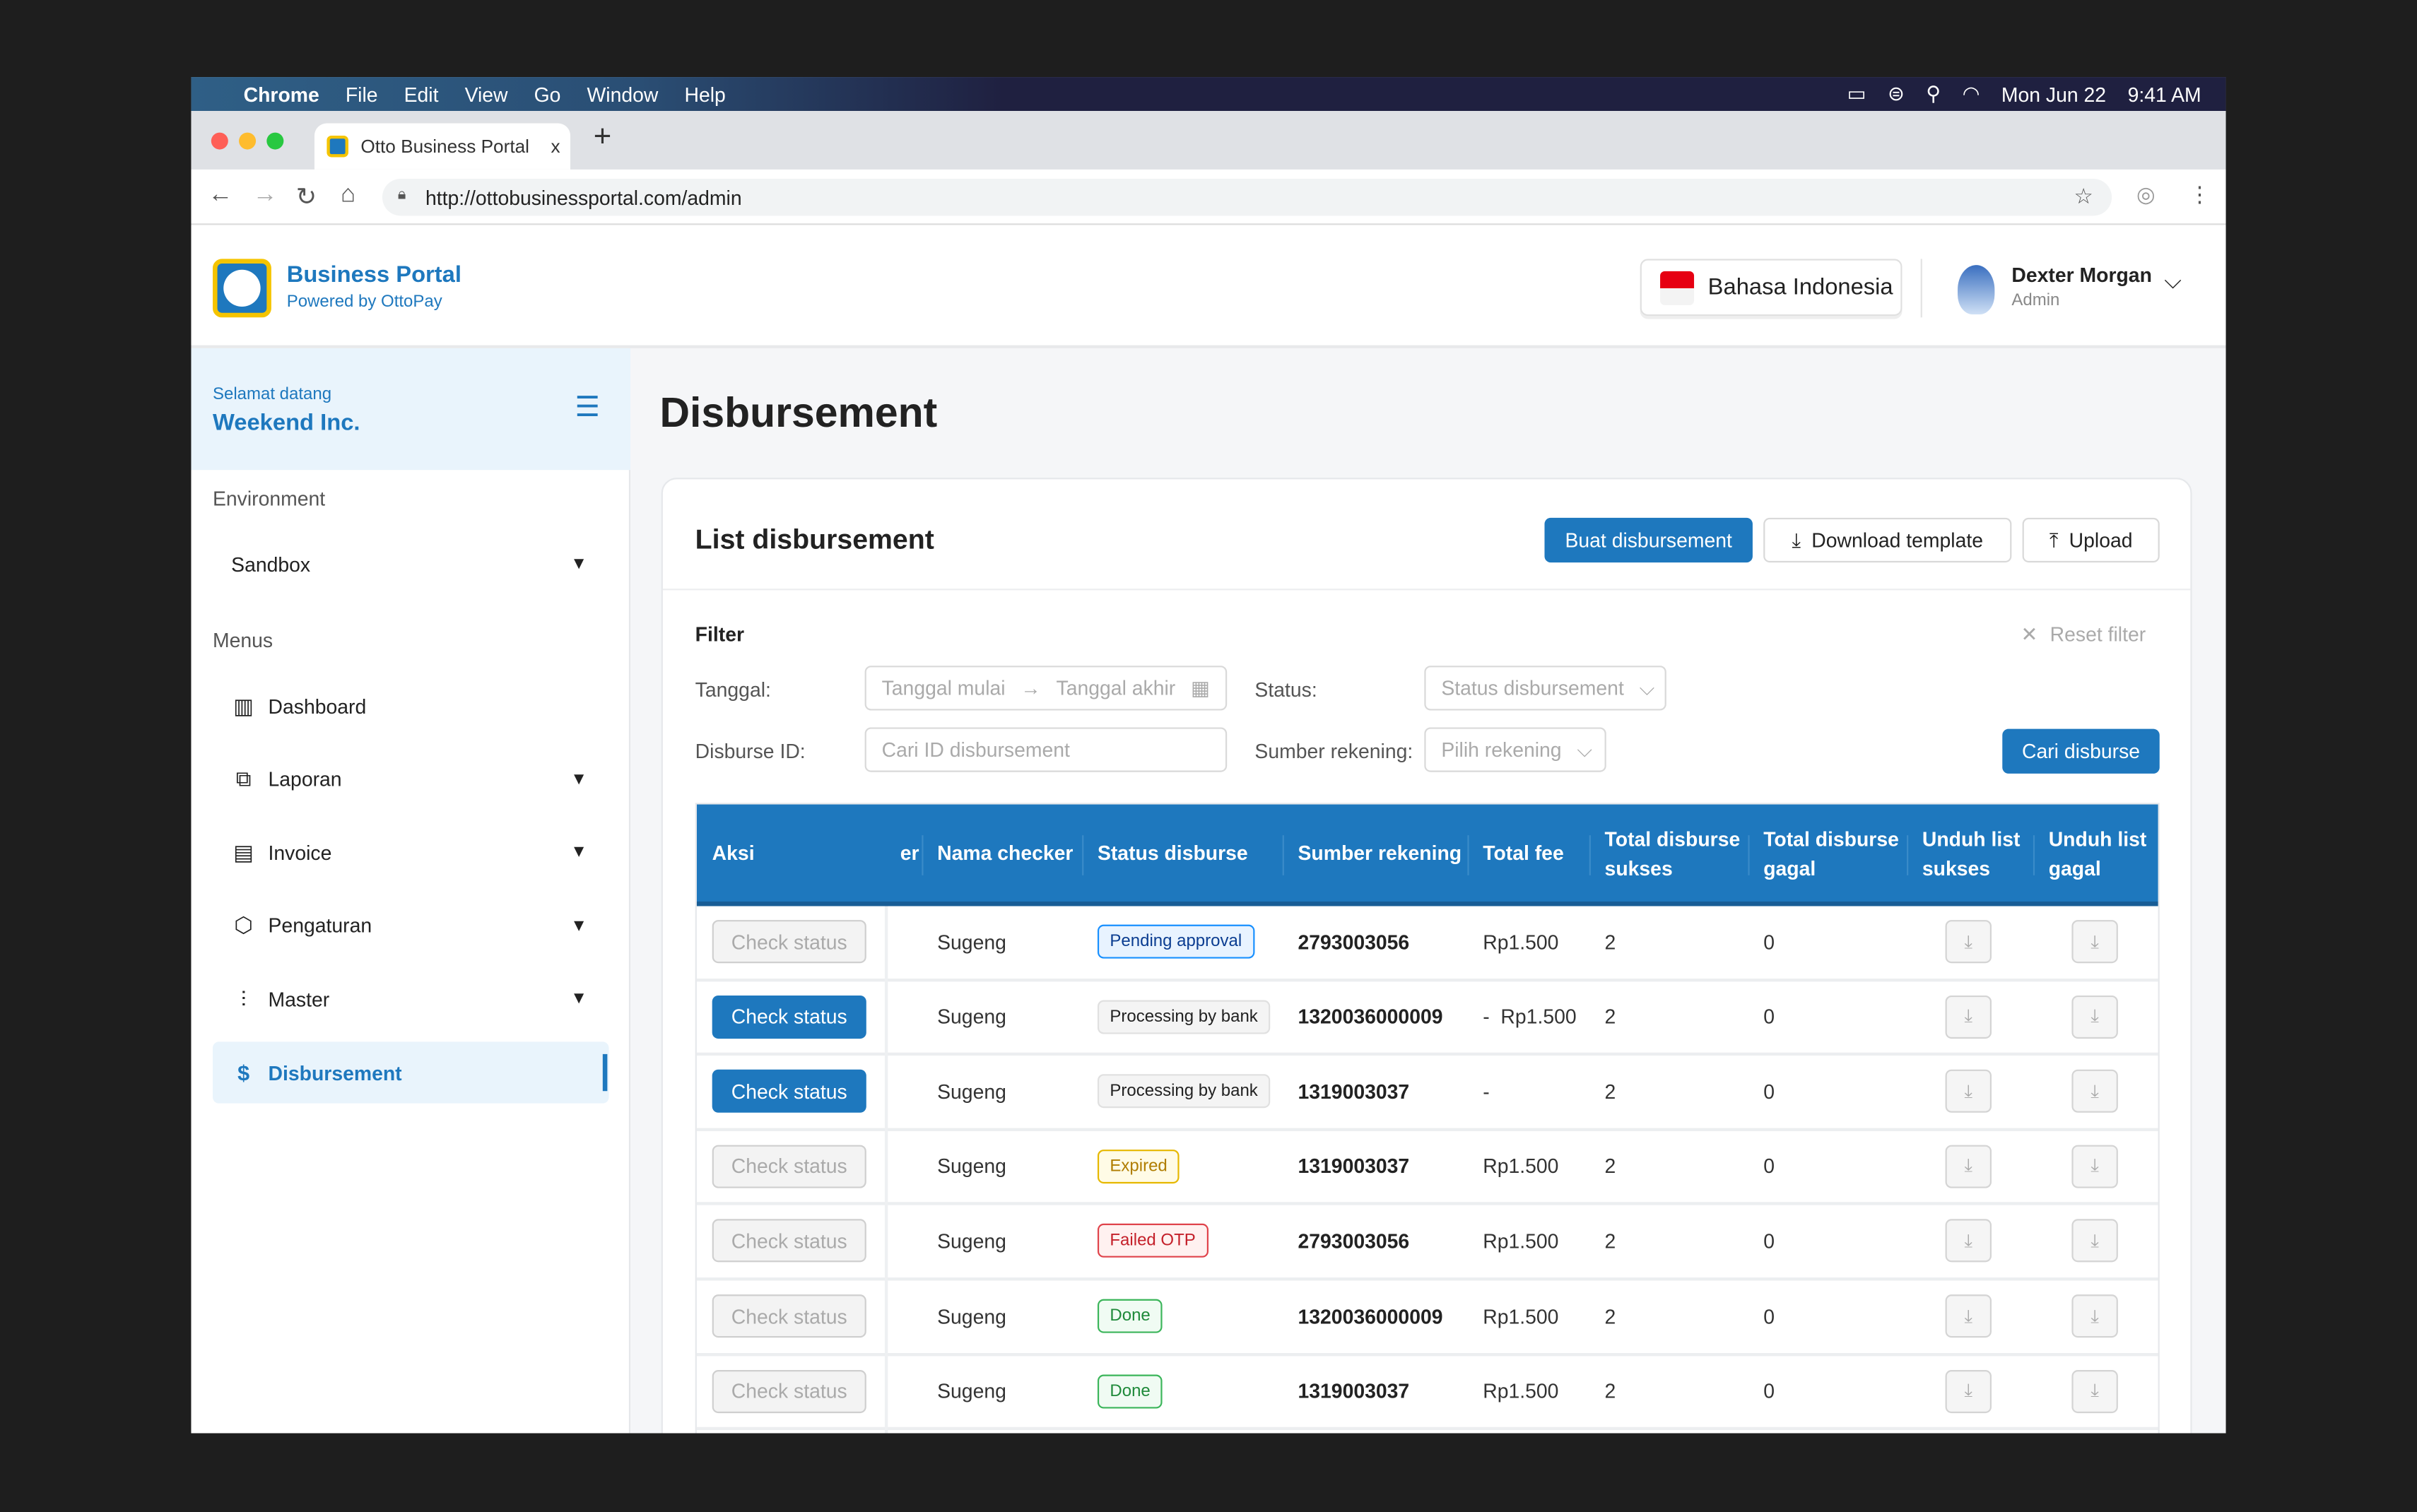 This screenshot has width=2417, height=1512. Describe the element at coordinates (1376, 1165) in the screenshot. I see `table-cell: 1319003037` at that location.